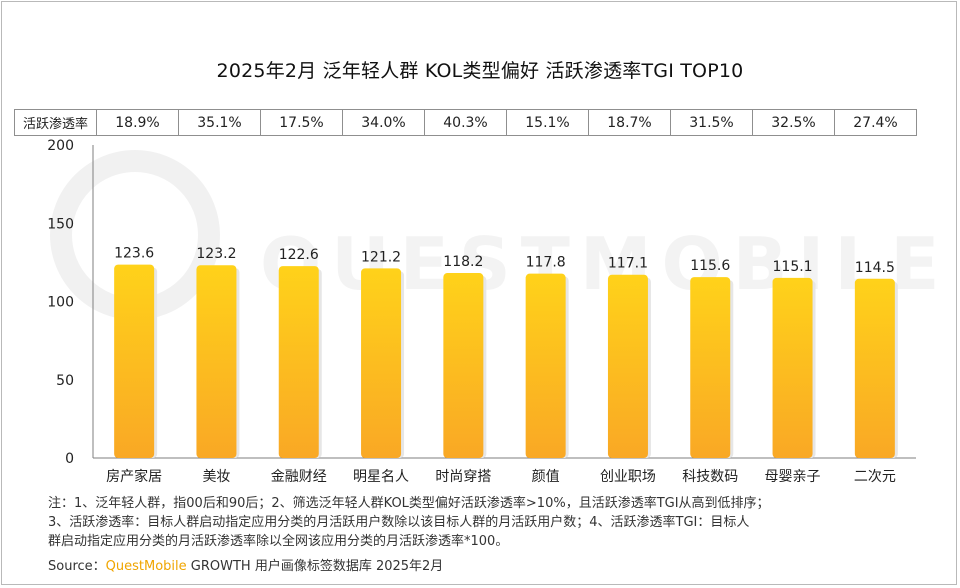 This screenshot has height=588, width=960. I want to click on y-tick-label: 200, so click(60, 146).